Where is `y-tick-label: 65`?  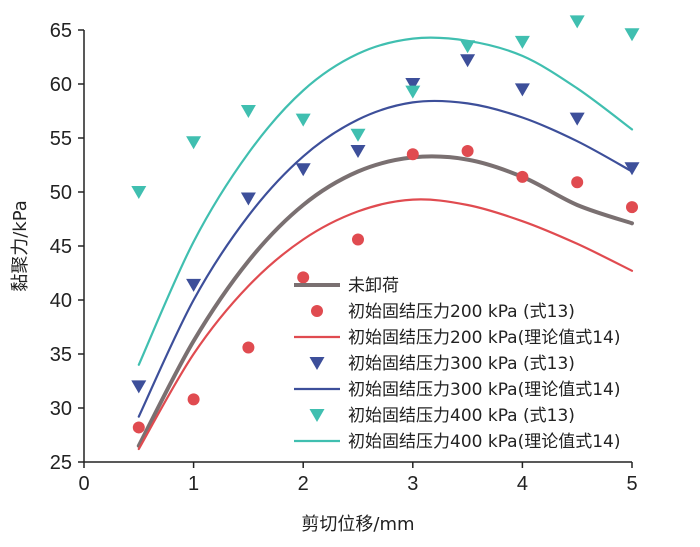 y-tick-label: 65 is located at coordinates (61, 31).